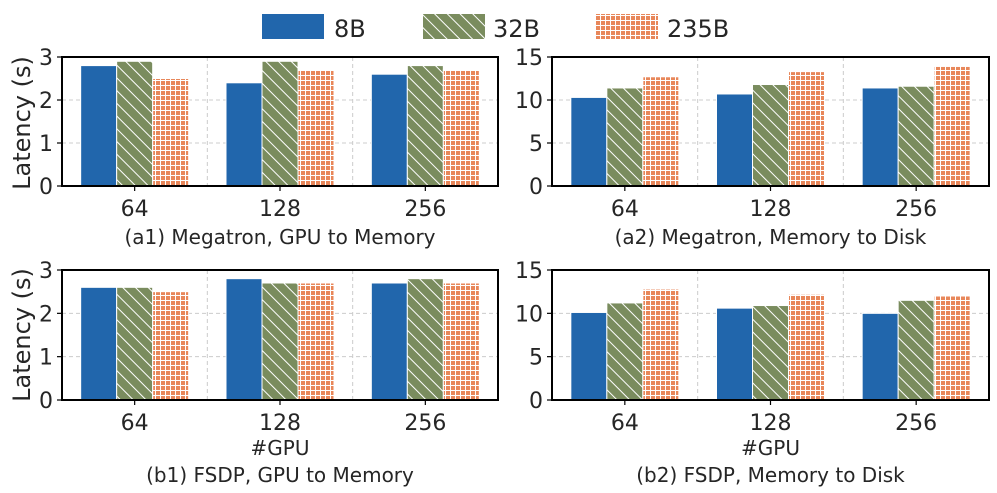  I want to click on legend-label-8b: 8B, so click(350, 29).